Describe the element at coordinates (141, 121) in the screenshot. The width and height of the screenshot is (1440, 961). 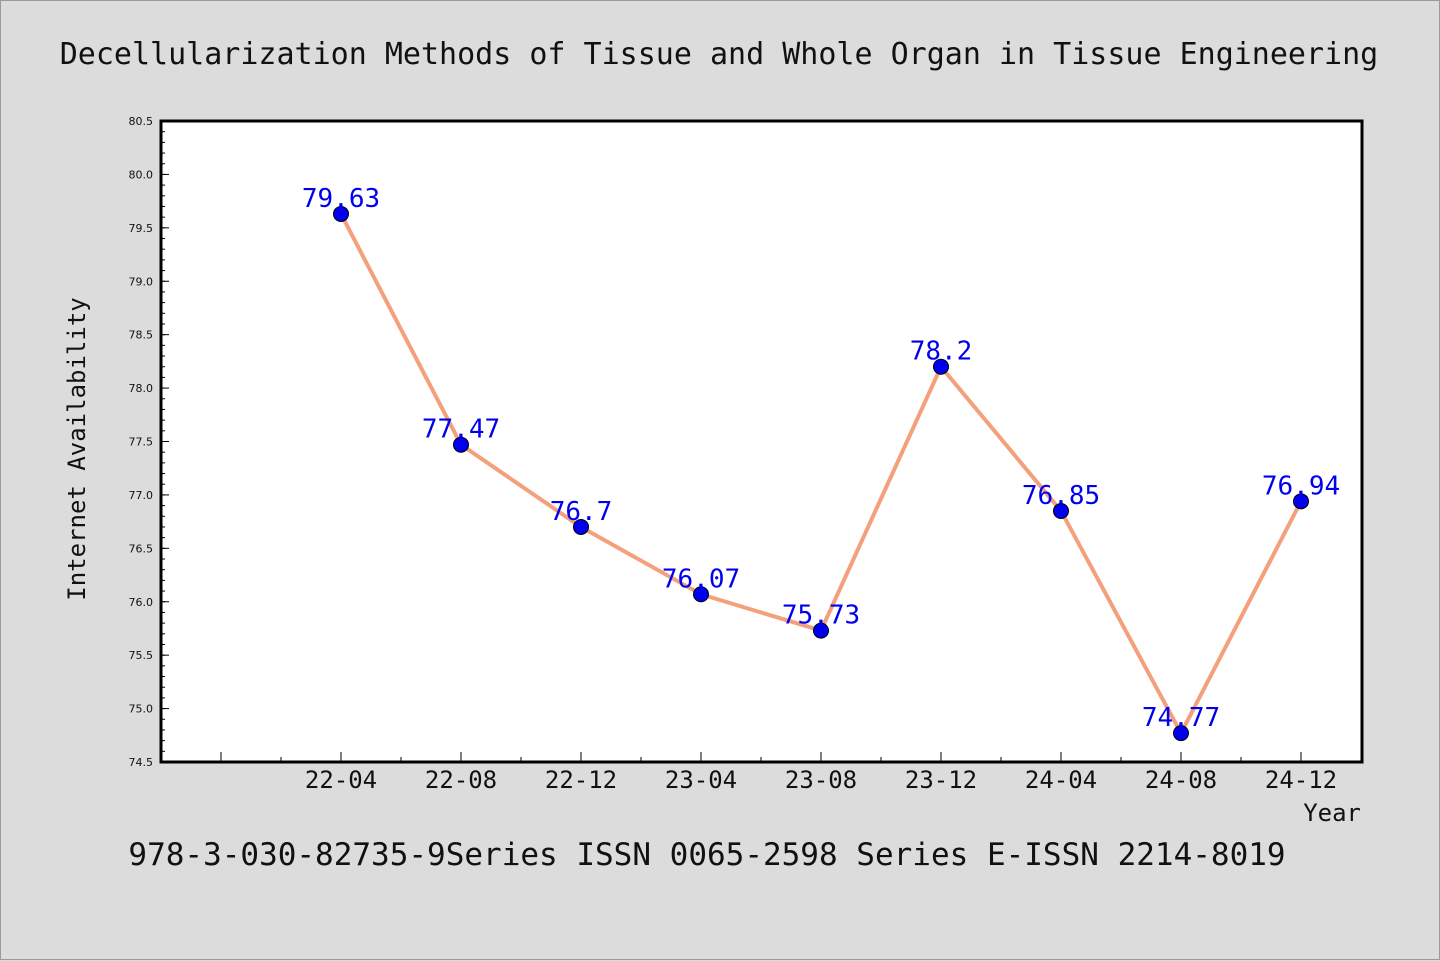
I see `y-tick-label: 80.5` at that location.